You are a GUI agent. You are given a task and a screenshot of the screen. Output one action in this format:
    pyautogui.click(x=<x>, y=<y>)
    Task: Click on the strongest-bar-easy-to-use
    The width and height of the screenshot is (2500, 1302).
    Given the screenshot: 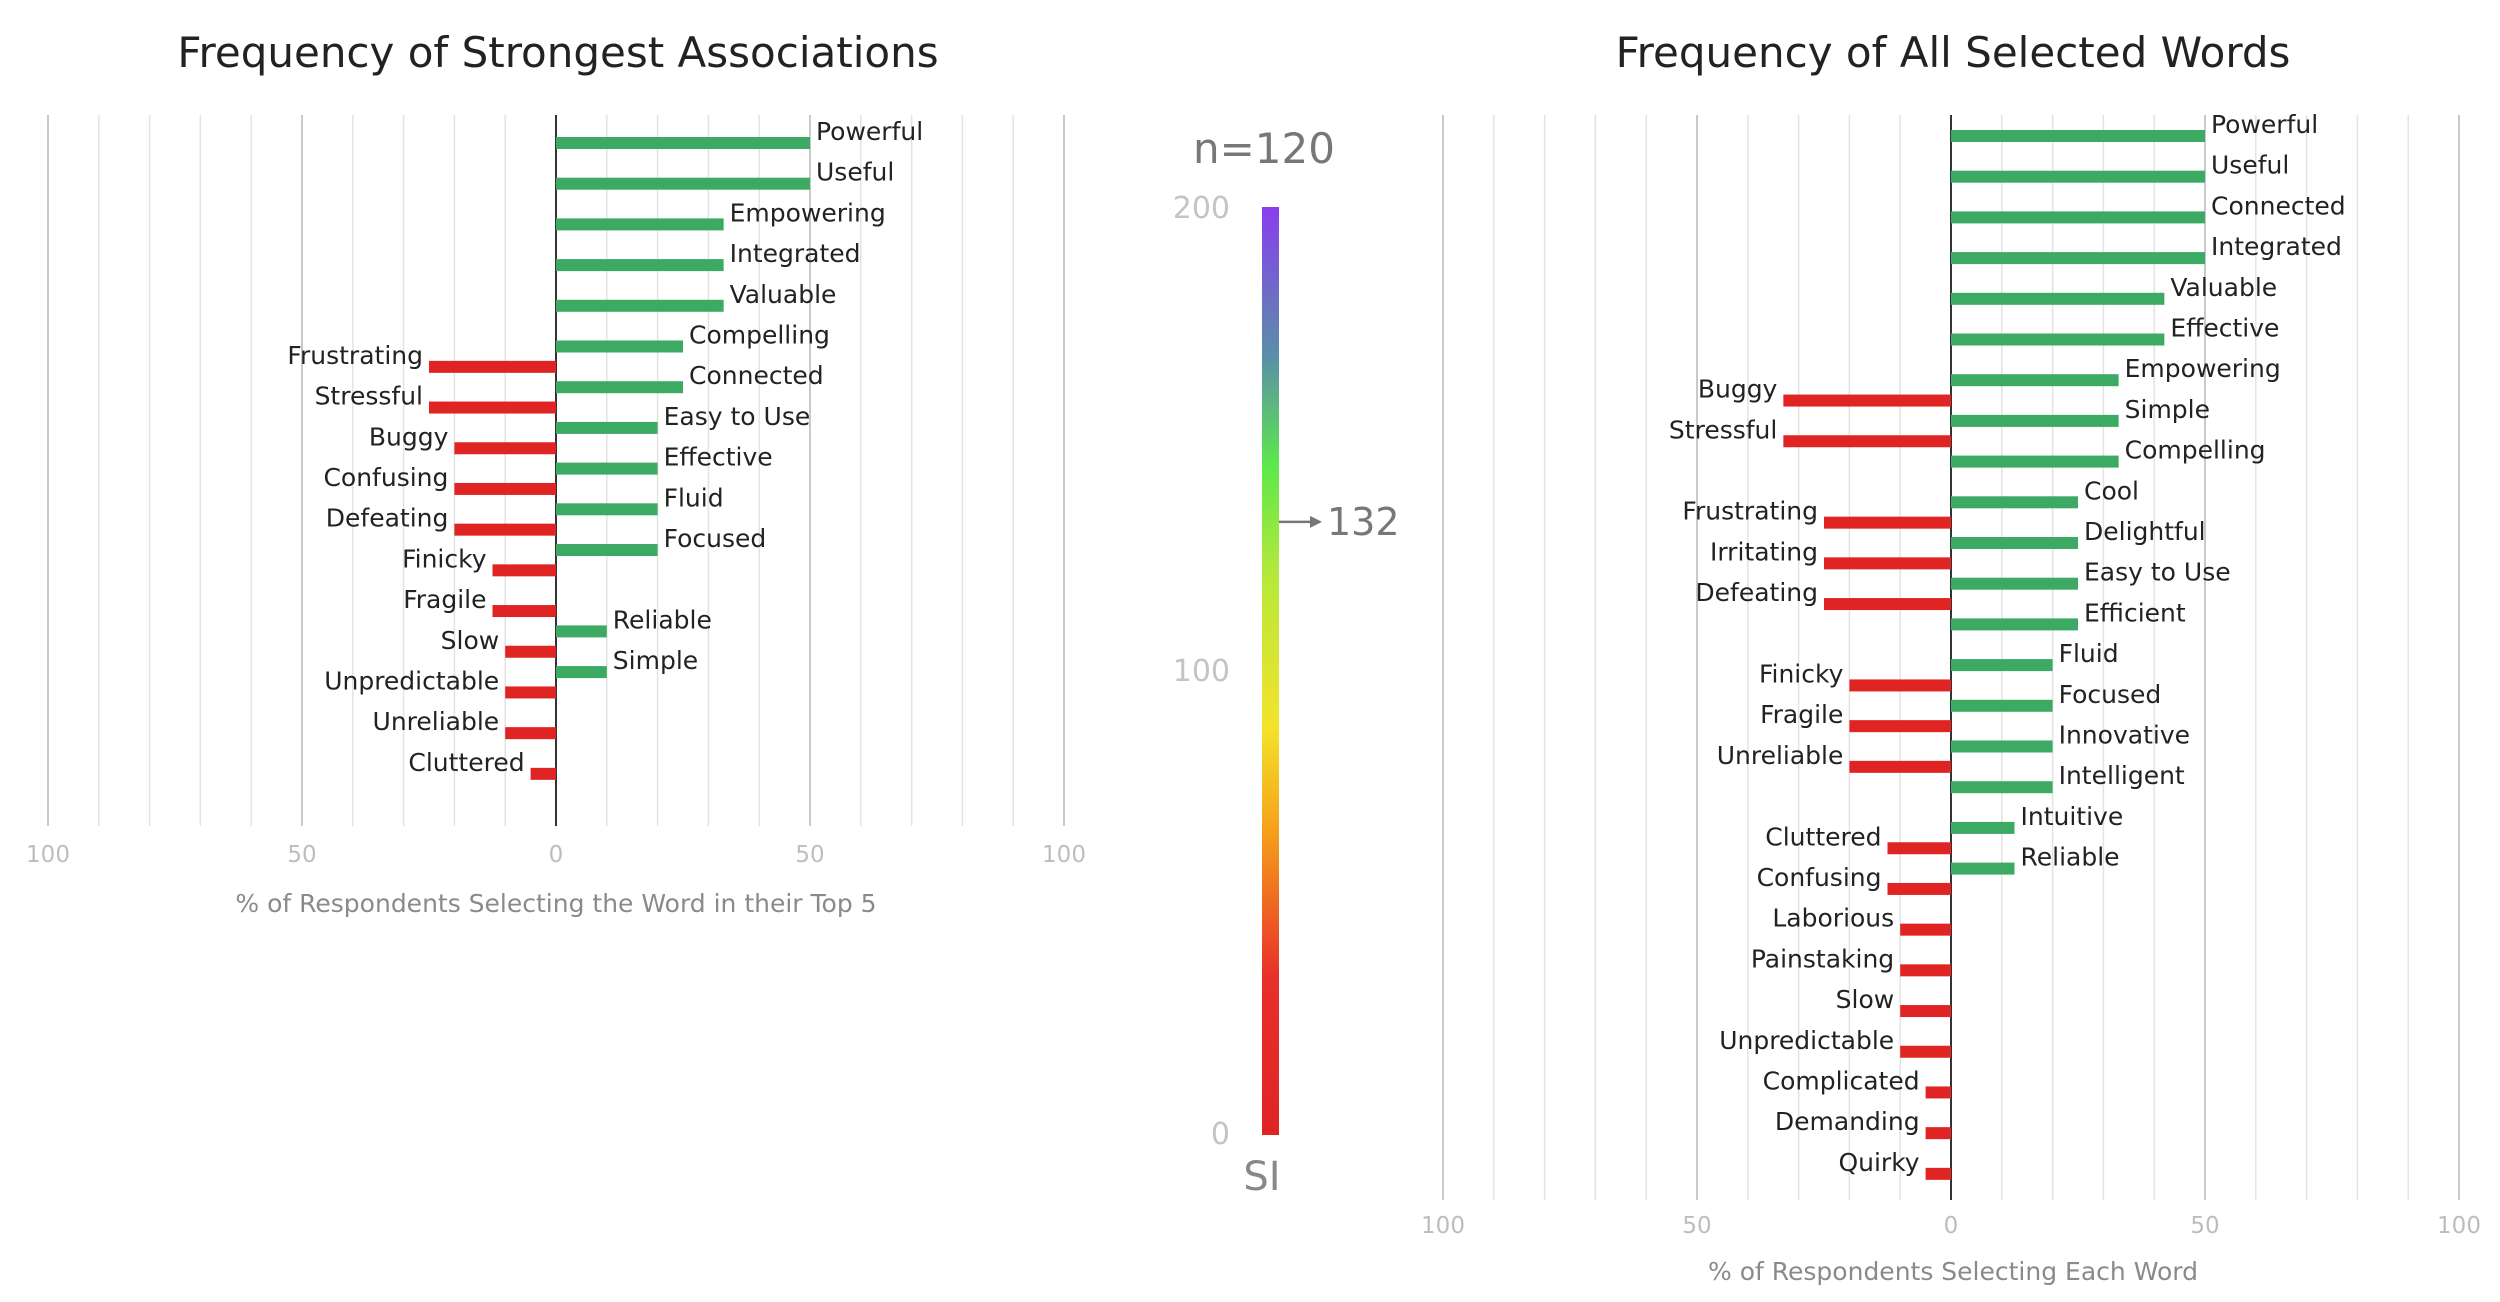 What is the action you would take?
    pyautogui.click(x=607, y=427)
    